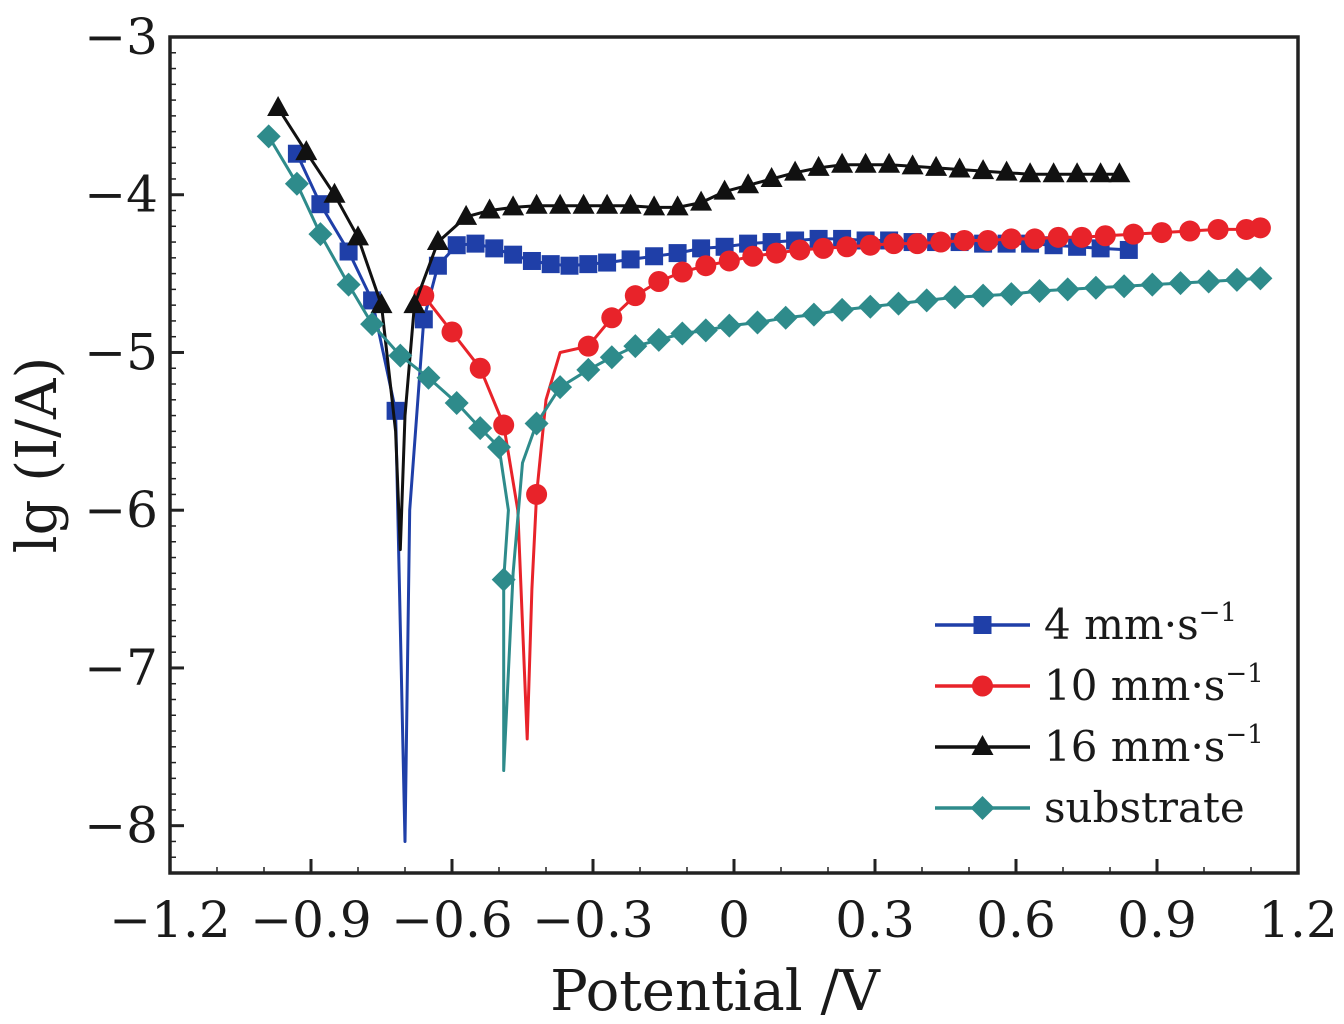 The image size is (1344, 1024). I want to click on x-tick-label: −0.9, so click(310, 920).